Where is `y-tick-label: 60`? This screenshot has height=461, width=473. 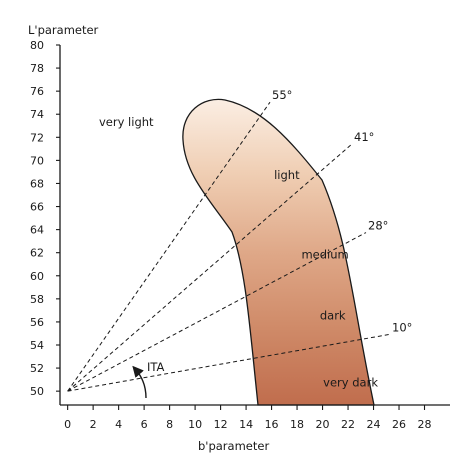 y-tick-label: 60 is located at coordinates (37, 276).